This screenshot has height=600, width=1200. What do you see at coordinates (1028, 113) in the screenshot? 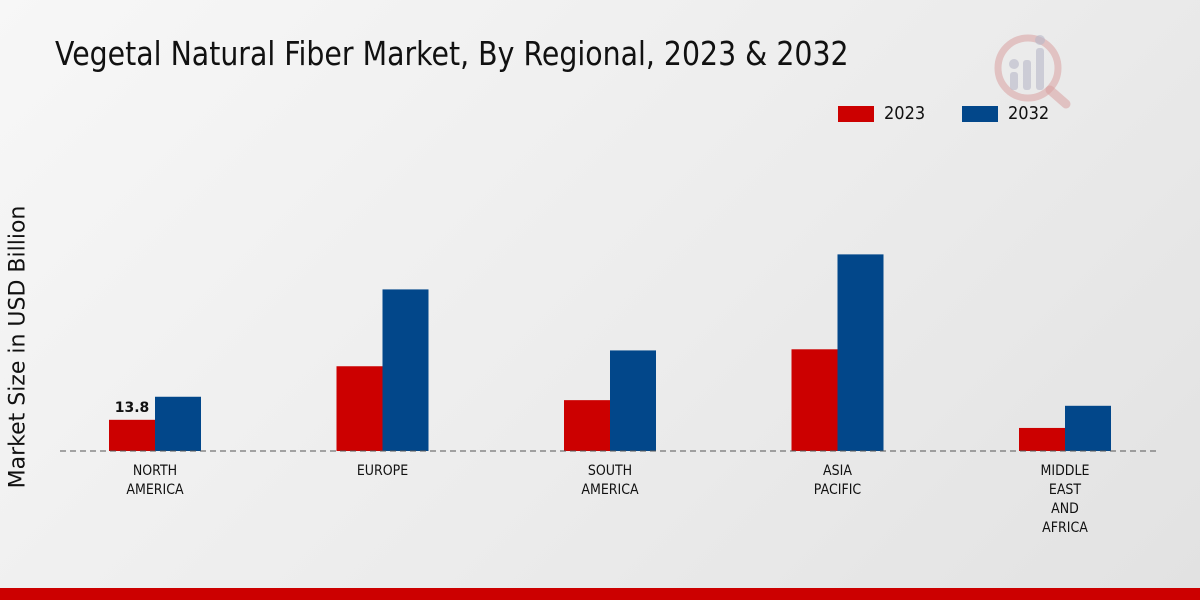
I see `legend-label-2032: 2032` at bounding box center [1028, 113].